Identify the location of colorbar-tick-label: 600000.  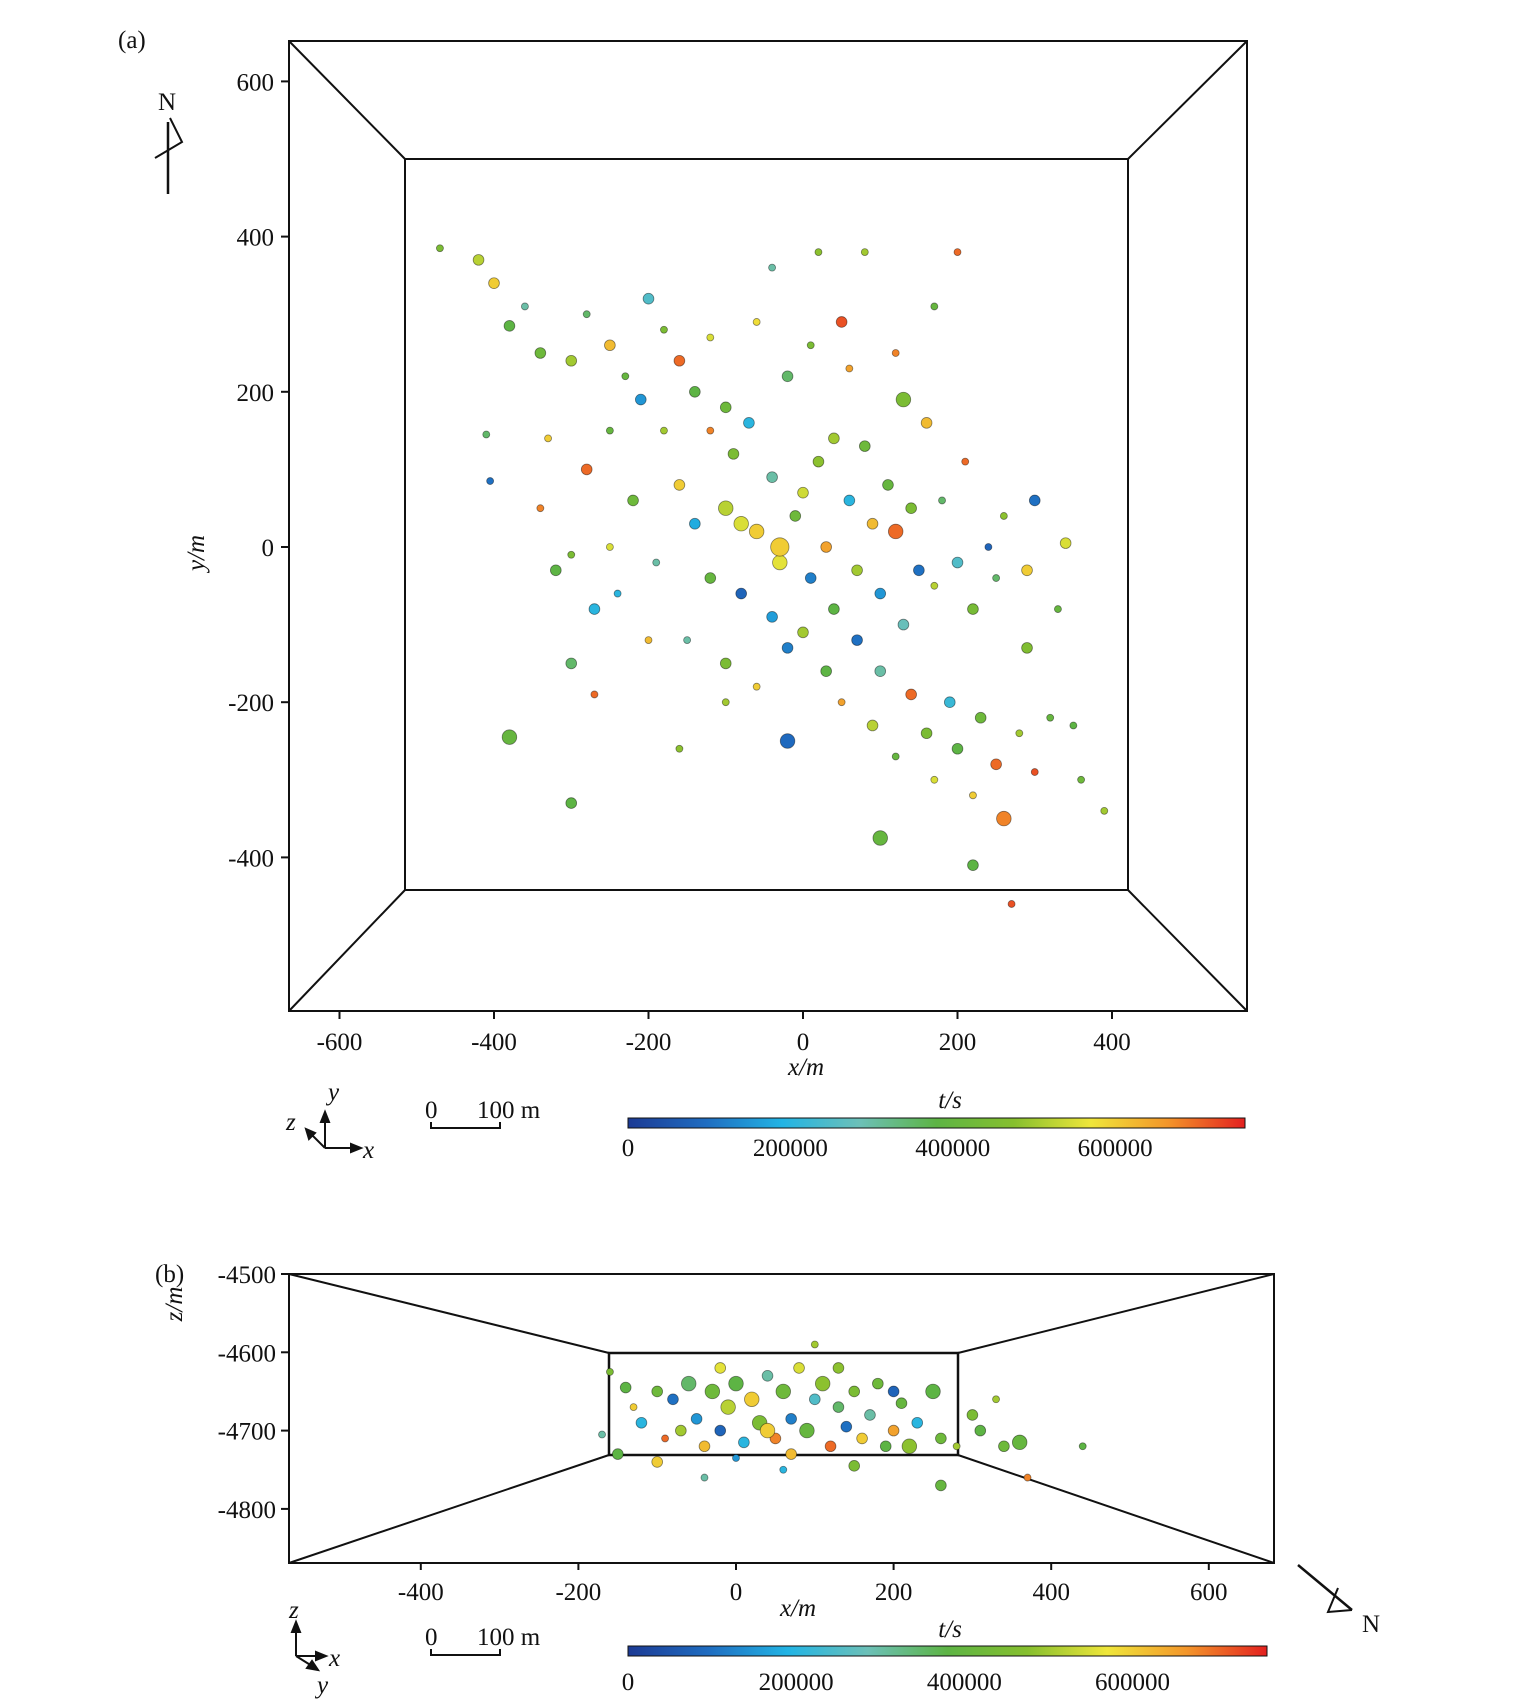
(1115, 1148).